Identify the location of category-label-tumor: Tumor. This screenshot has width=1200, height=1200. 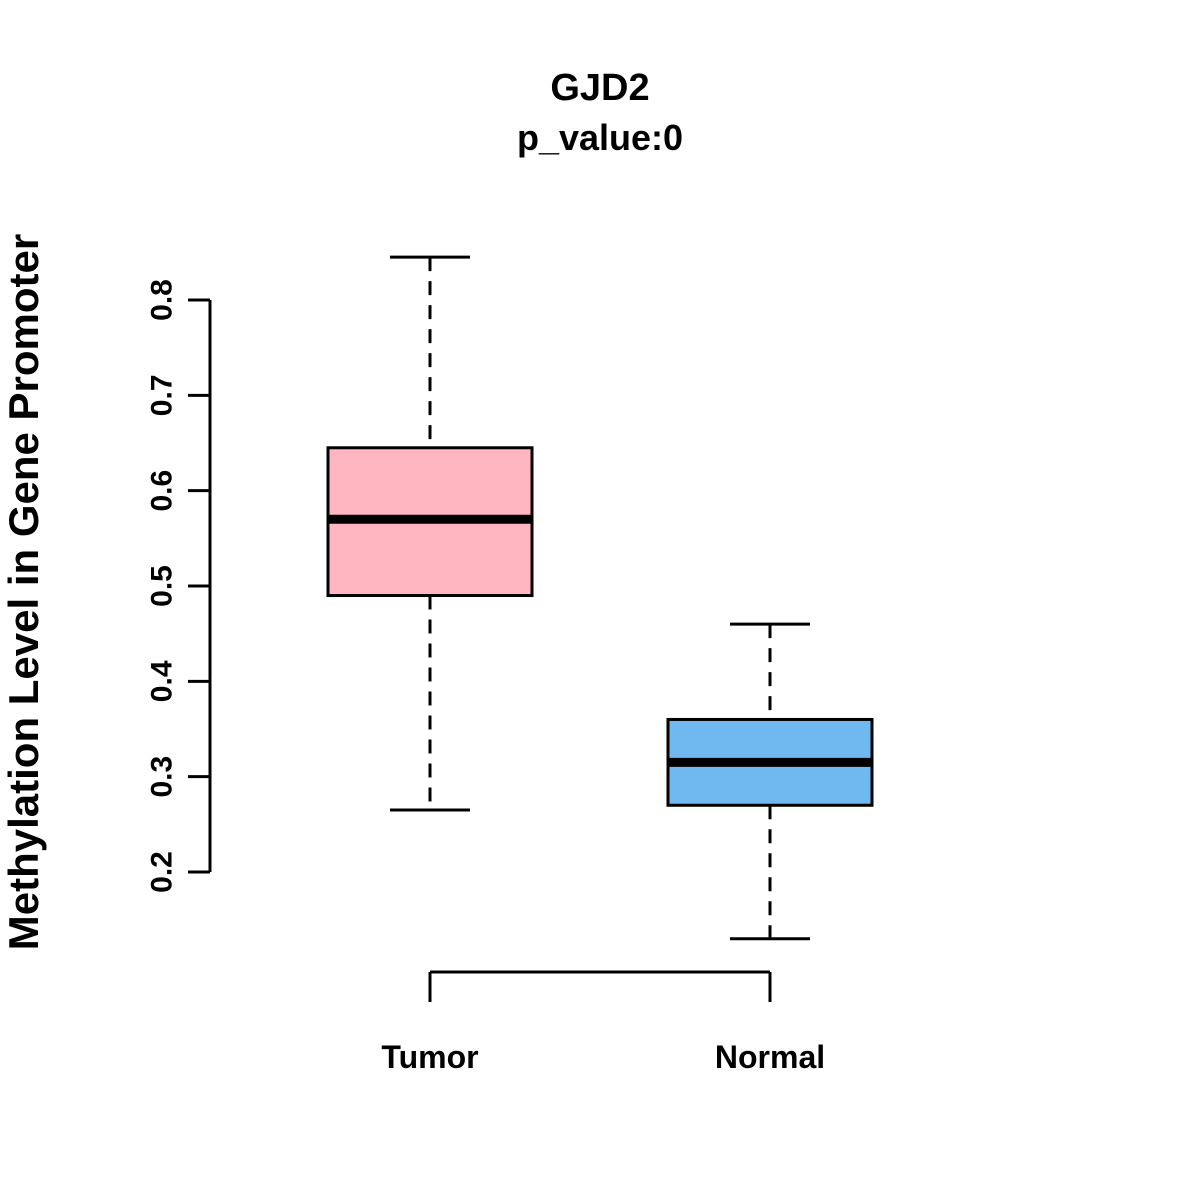
(429, 1057).